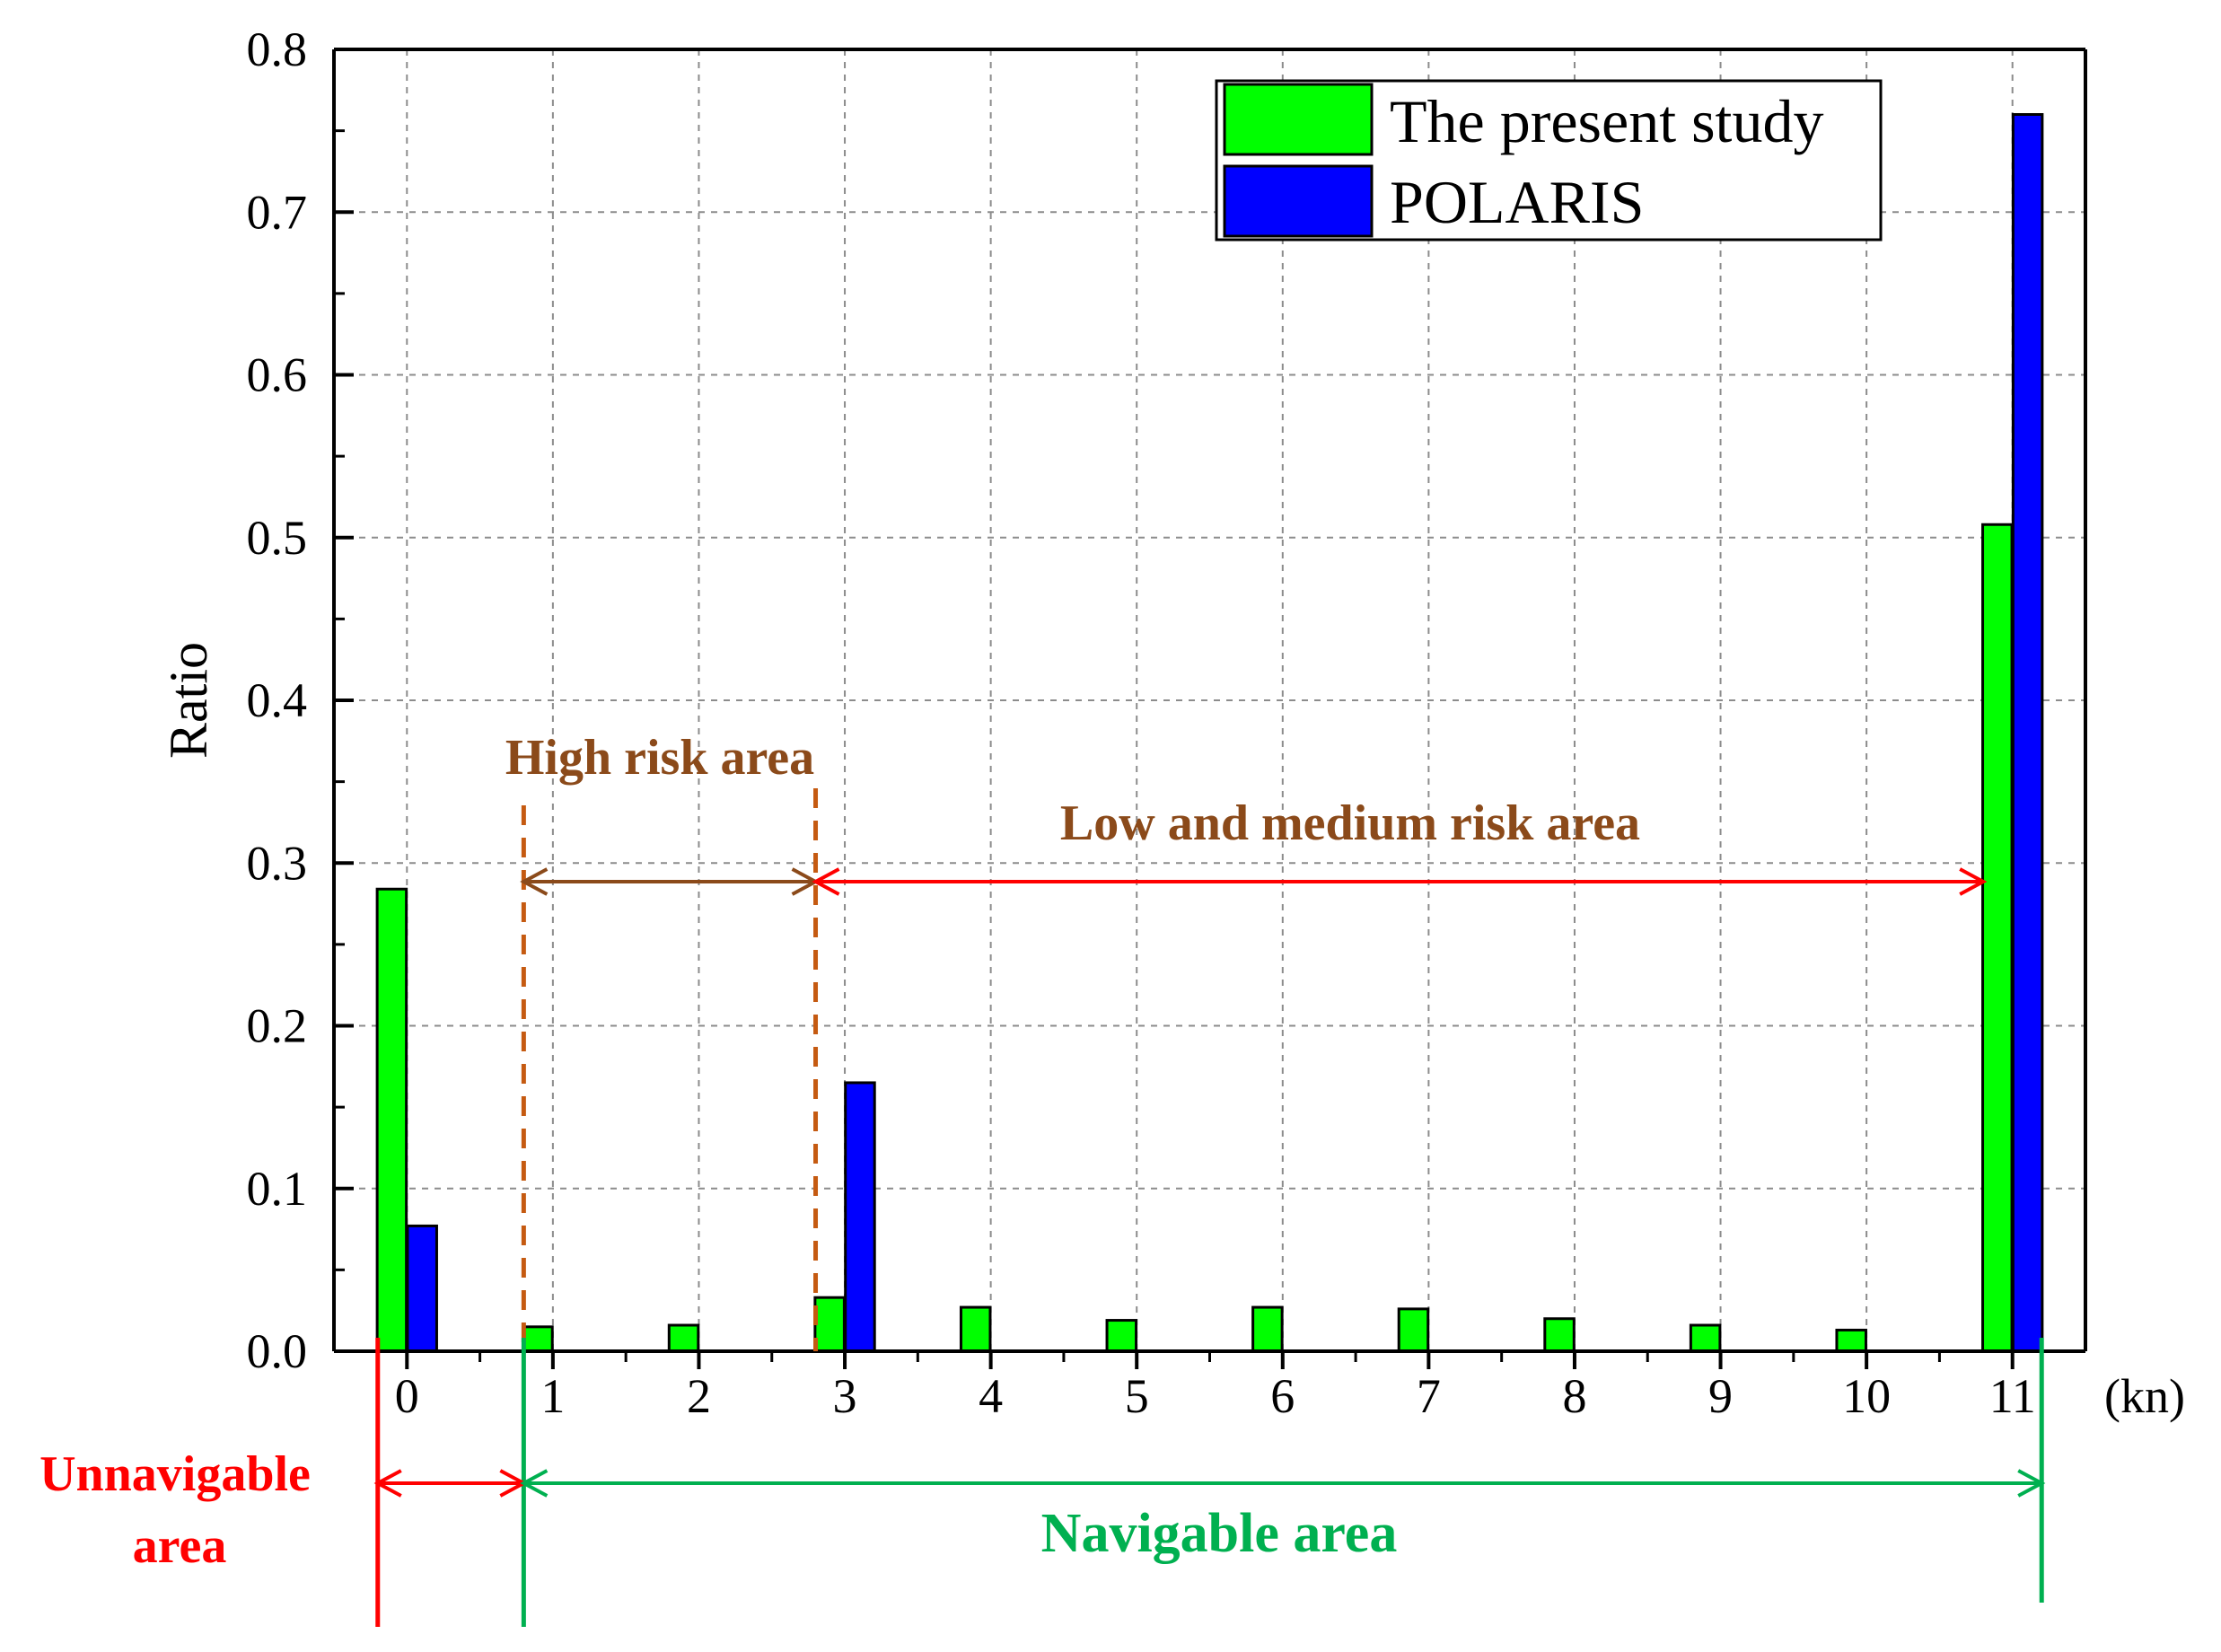 This screenshot has width=2221, height=1652. Describe the element at coordinates (2012, 1396) in the screenshot. I see `x-tick-label: 11` at that location.